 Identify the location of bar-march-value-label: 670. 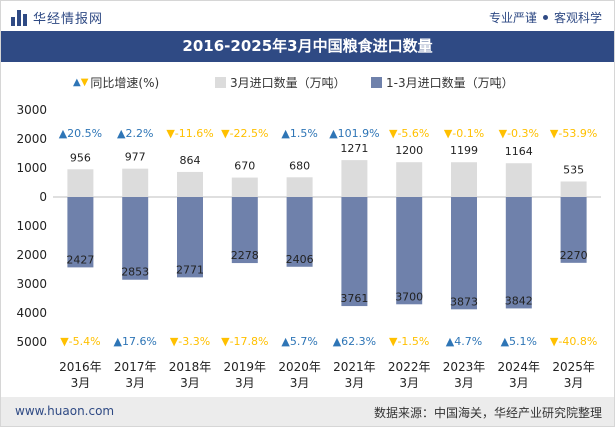
(244, 166).